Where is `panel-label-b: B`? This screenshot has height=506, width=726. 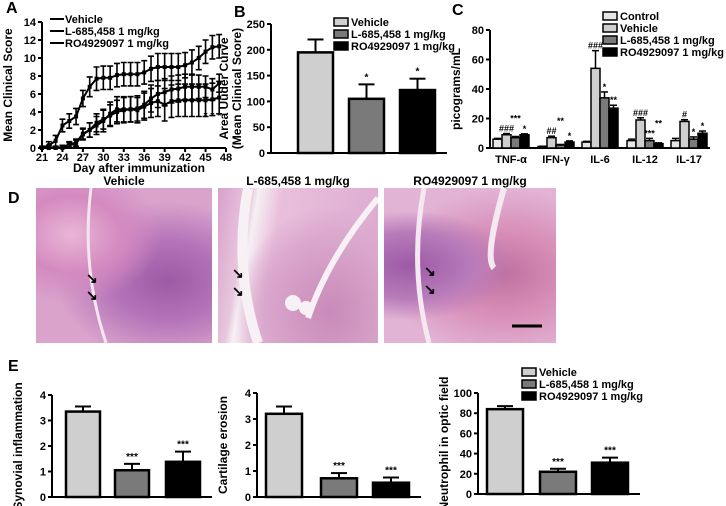
panel-label-b: B is located at coordinates (240, 12).